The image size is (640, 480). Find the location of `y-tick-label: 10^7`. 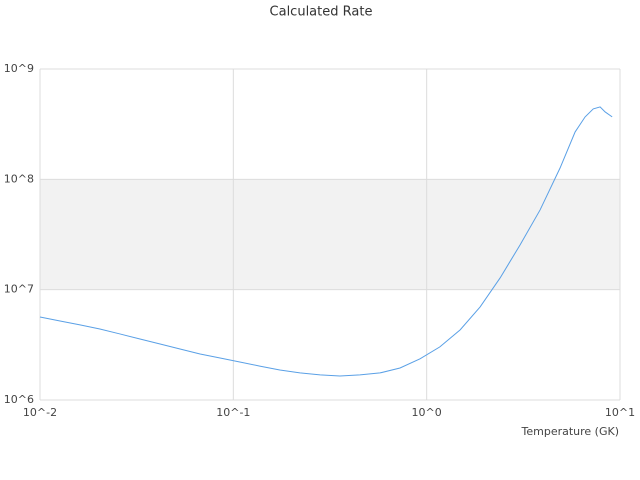

y-tick-label: 10^7 is located at coordinates (19, 289).